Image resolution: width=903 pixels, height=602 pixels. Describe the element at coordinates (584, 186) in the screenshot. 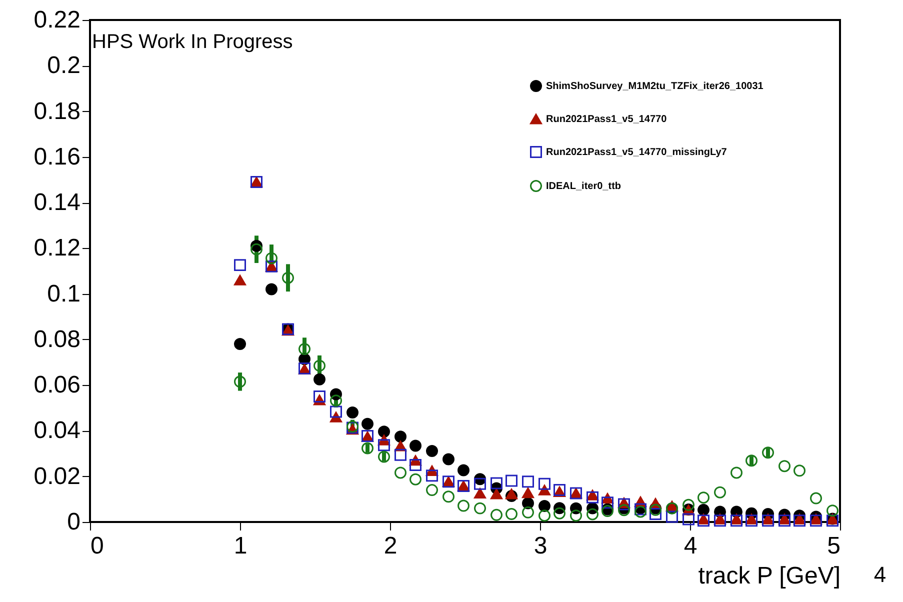

I see `legend-label: IDEAL_iter0_ttb` at that location.